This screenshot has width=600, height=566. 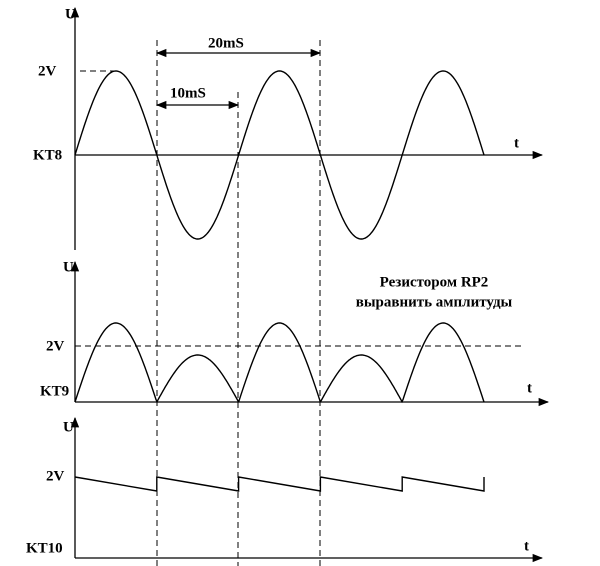 I want to click on note: Резистором RP2, so click(x=434, y=282).